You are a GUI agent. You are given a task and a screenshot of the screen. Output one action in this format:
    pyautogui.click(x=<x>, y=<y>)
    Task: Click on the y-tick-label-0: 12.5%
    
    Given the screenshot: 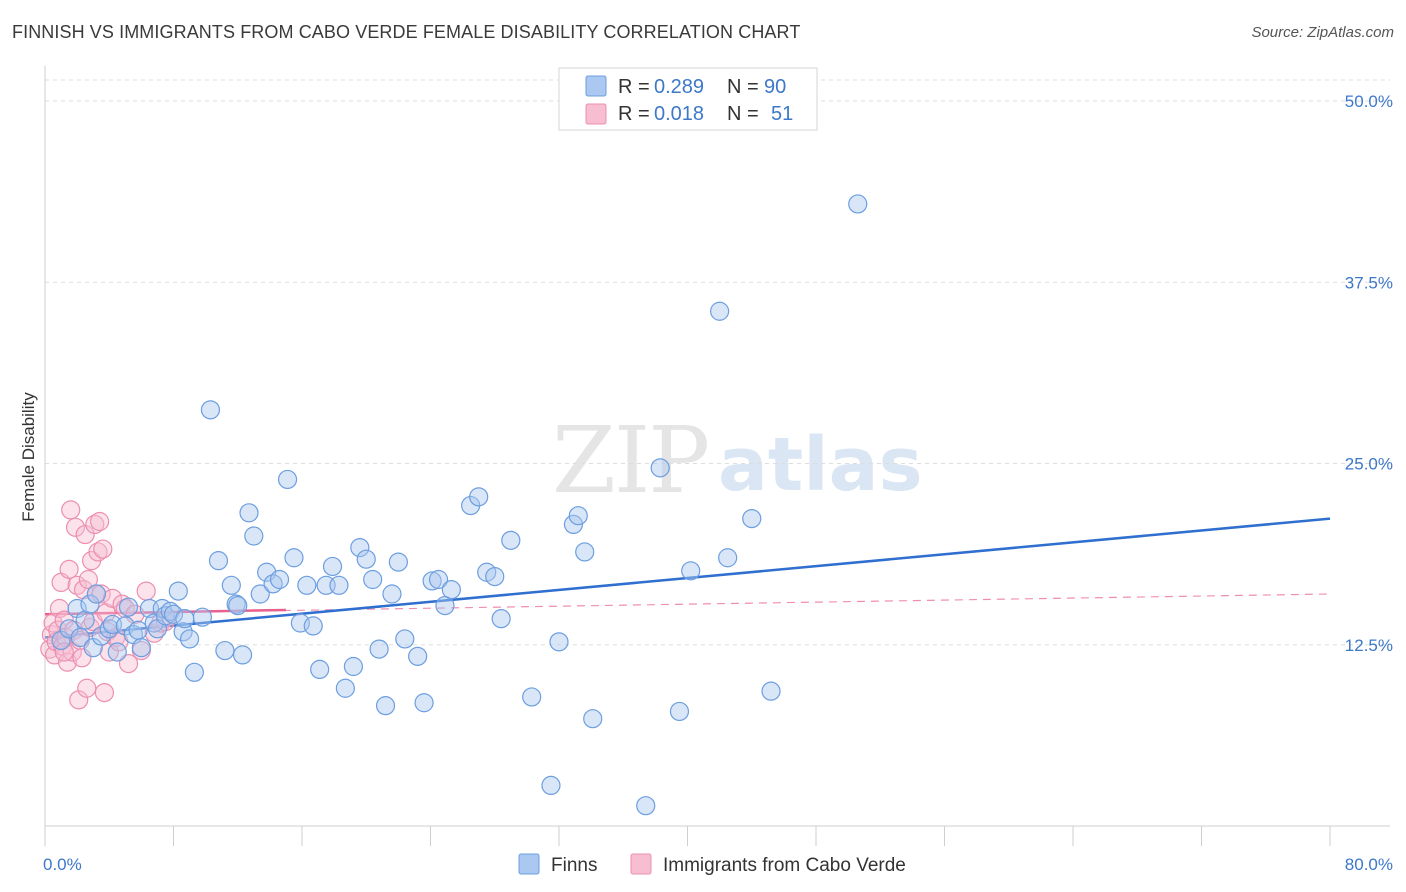 What is the action you would take?
    pyautogui.click(x=1369, y=645)
    